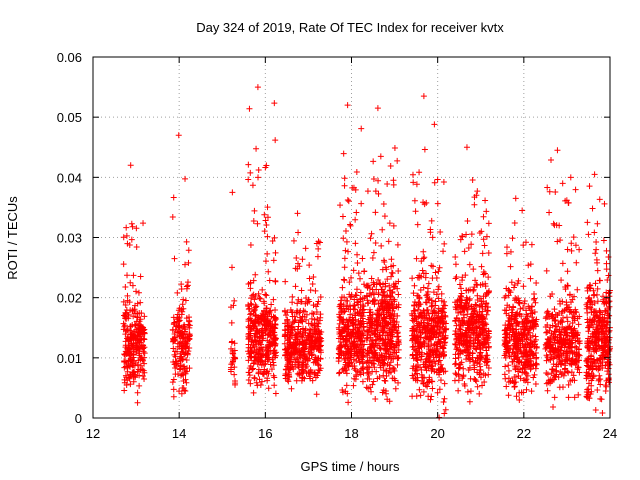 The height and width of the screenshot is (480, 640). What do you see at coordinates (78, 418) in the screenshot?
I see `y-tick-label: 0` at bounding box center [78, 418].